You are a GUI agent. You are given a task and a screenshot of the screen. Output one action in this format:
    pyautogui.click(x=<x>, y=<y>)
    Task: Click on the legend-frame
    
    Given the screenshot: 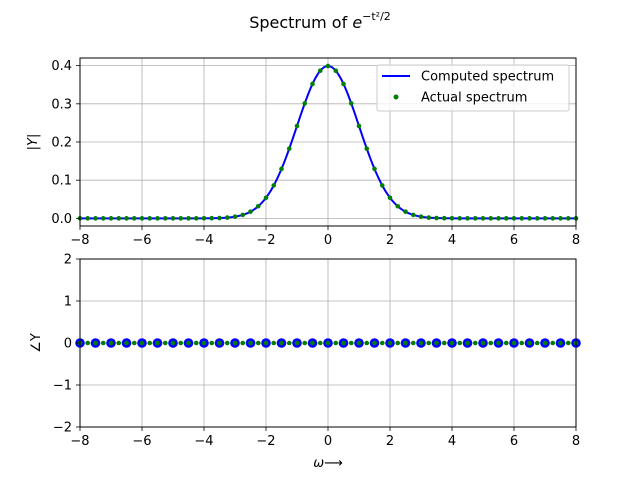 What is the action you would take?
    pyautogui.click(x=473, y=88)
    